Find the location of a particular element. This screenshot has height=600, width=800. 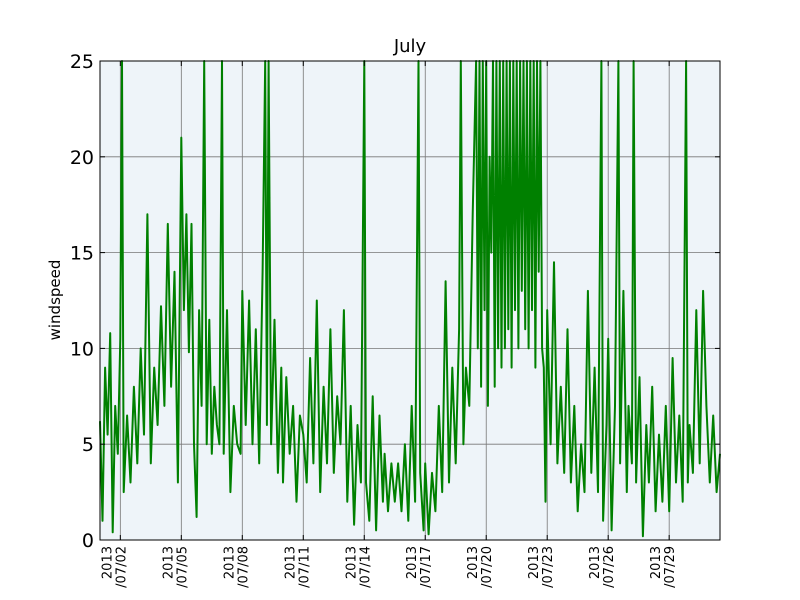

x-tick-label-date: /07/05 is located at coordinates (182, 567).